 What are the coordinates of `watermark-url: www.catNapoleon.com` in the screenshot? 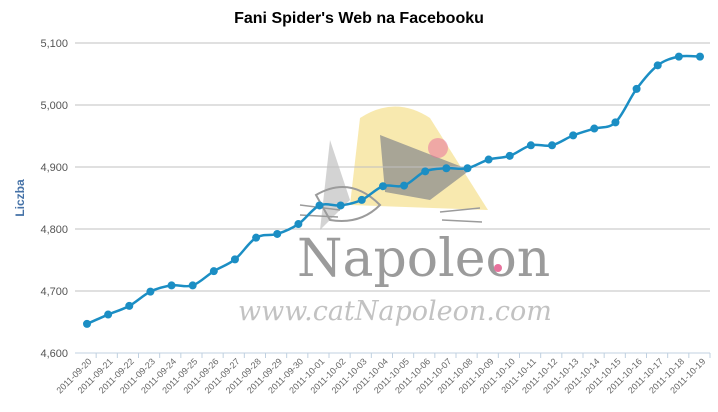 It's located at (395, 311).